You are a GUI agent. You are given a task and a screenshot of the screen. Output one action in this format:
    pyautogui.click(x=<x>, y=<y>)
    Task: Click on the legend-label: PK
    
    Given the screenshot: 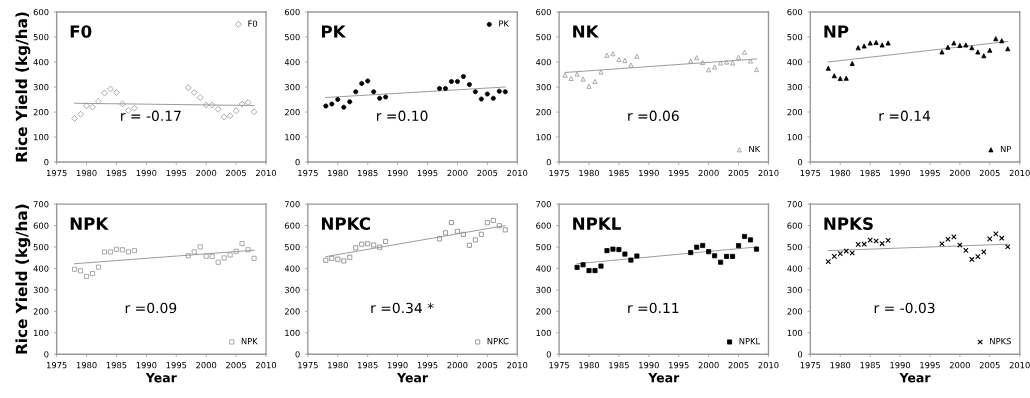 What is the action you would take?
    pyautogui.click(x=504, y=23)
    